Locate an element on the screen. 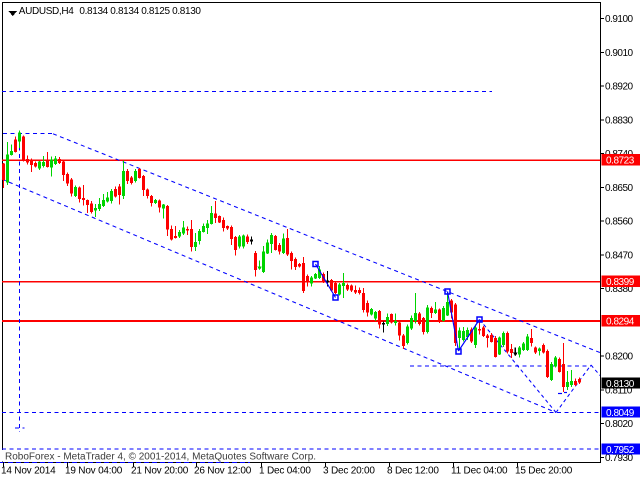 The width and height of the screenshot is (640, 480). svg-text: 8 Dec 12:00 is located at coordinates (413, 471).